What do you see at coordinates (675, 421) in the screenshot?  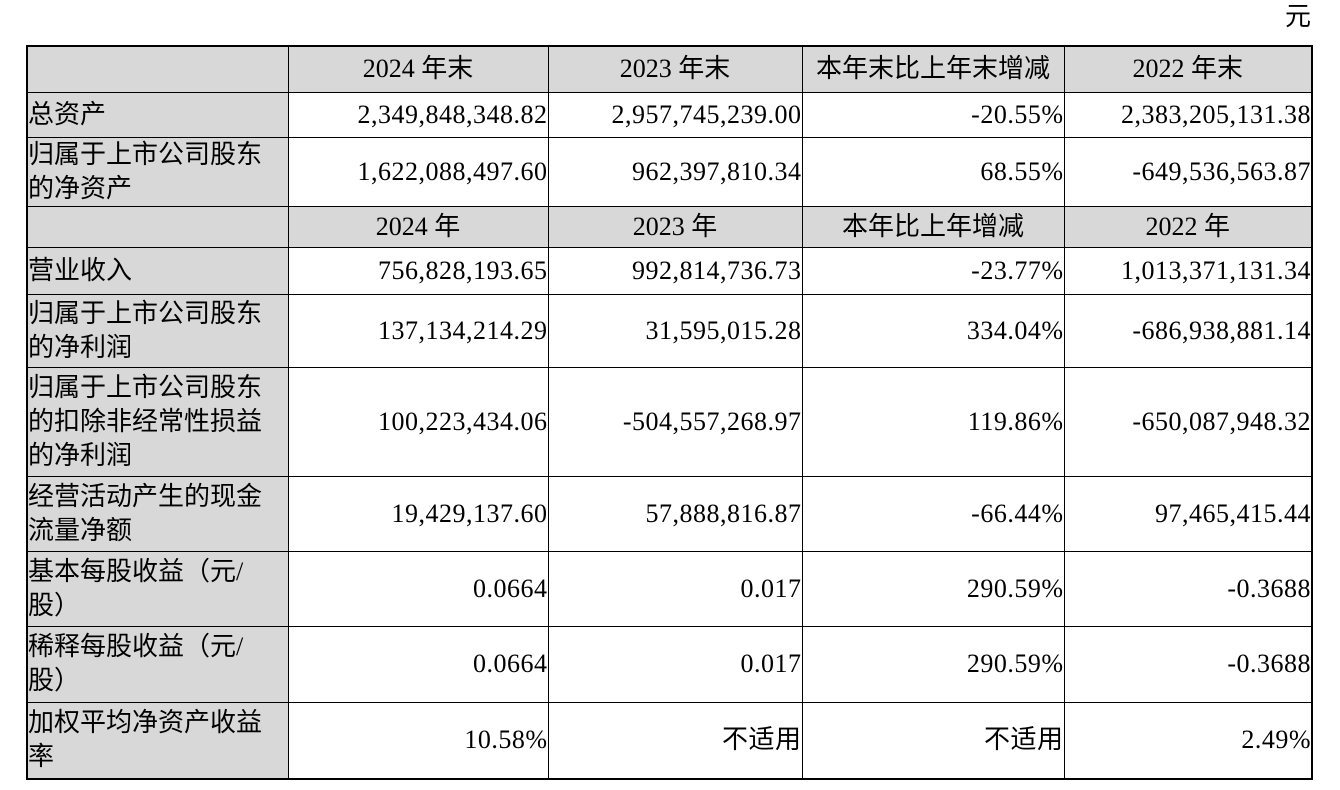 I see `value-cell: -504,557,268.97` at bounding box center [675, 421].